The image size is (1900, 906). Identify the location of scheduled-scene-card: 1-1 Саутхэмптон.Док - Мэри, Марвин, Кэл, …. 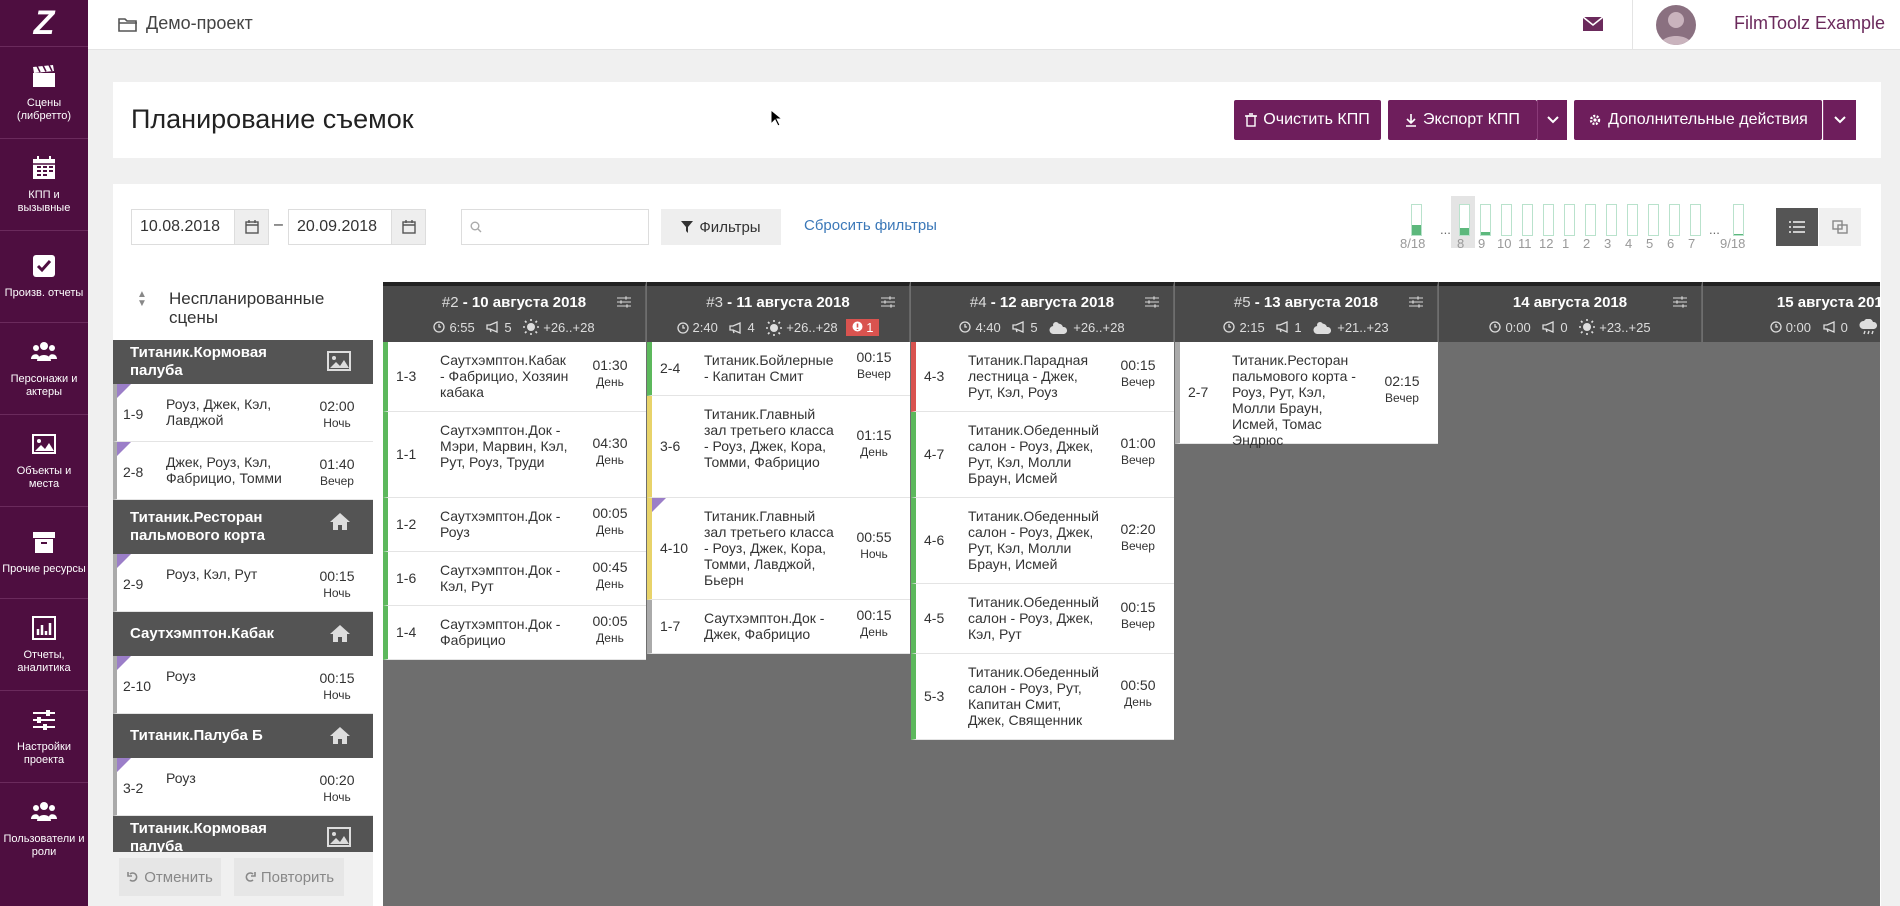
(514, 455).